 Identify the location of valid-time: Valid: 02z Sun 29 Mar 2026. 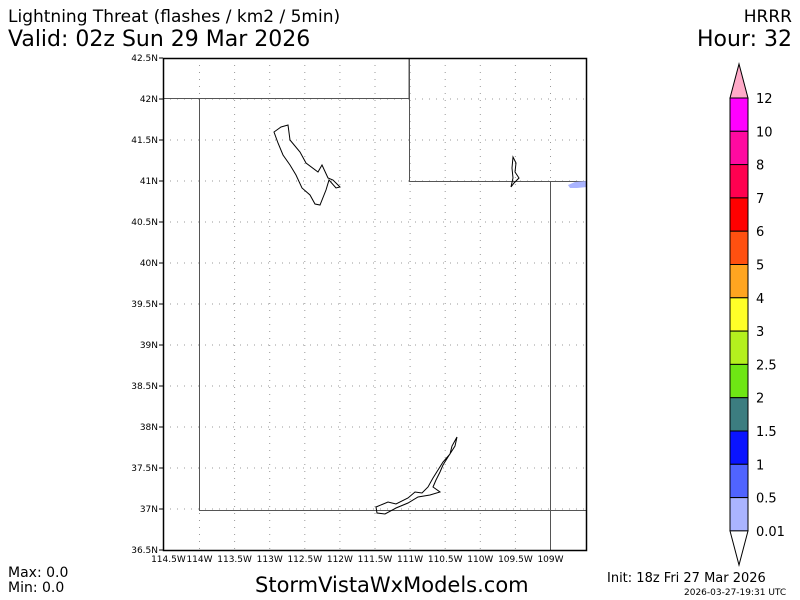
(159, 39).